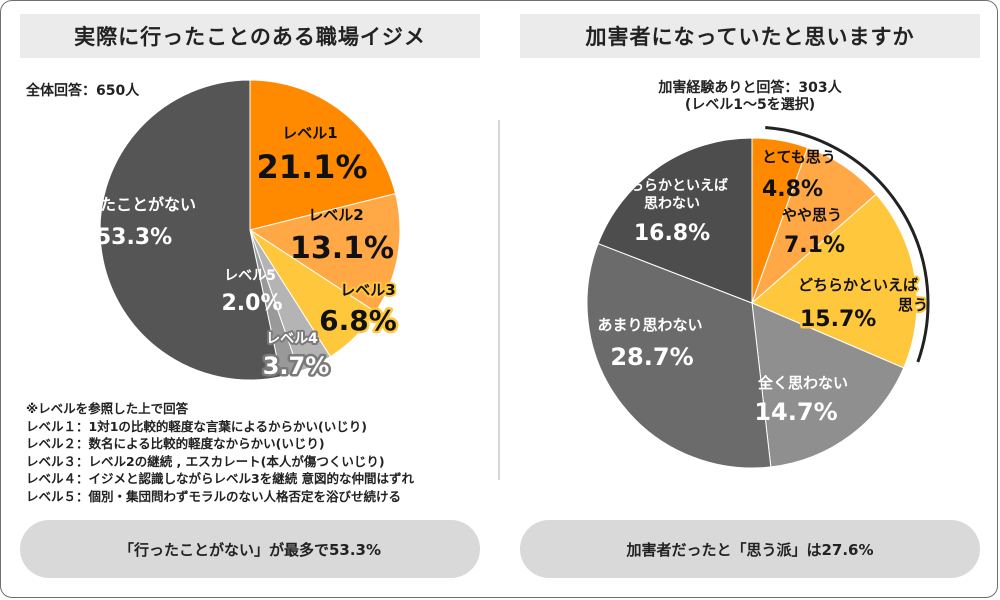  I want to click on right-pie-slice-3-value: 14.7%, so click(795, 412).